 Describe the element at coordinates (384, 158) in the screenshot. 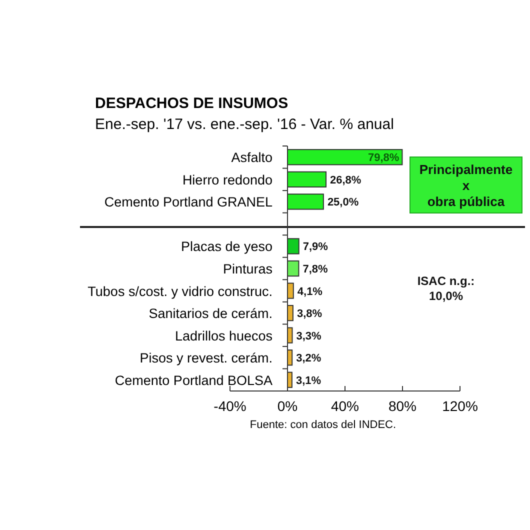

I see `data-label: 79,8%` at that location.